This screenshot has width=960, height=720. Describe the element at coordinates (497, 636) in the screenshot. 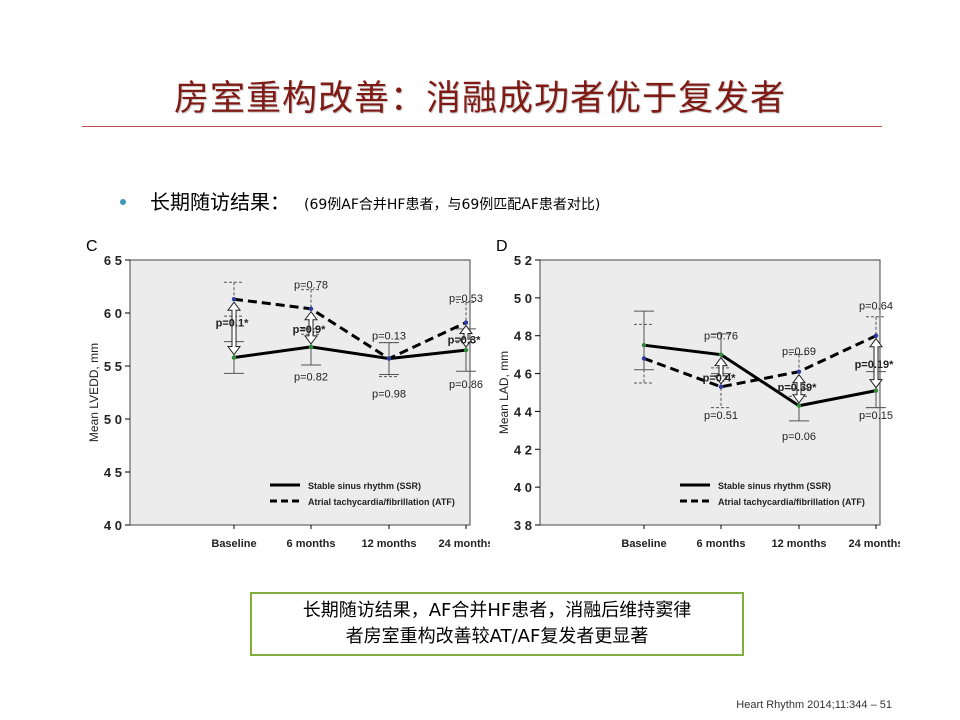

I see `callout-line-2: 者房室重构改善较AT/AF复发者更显著` at that location.